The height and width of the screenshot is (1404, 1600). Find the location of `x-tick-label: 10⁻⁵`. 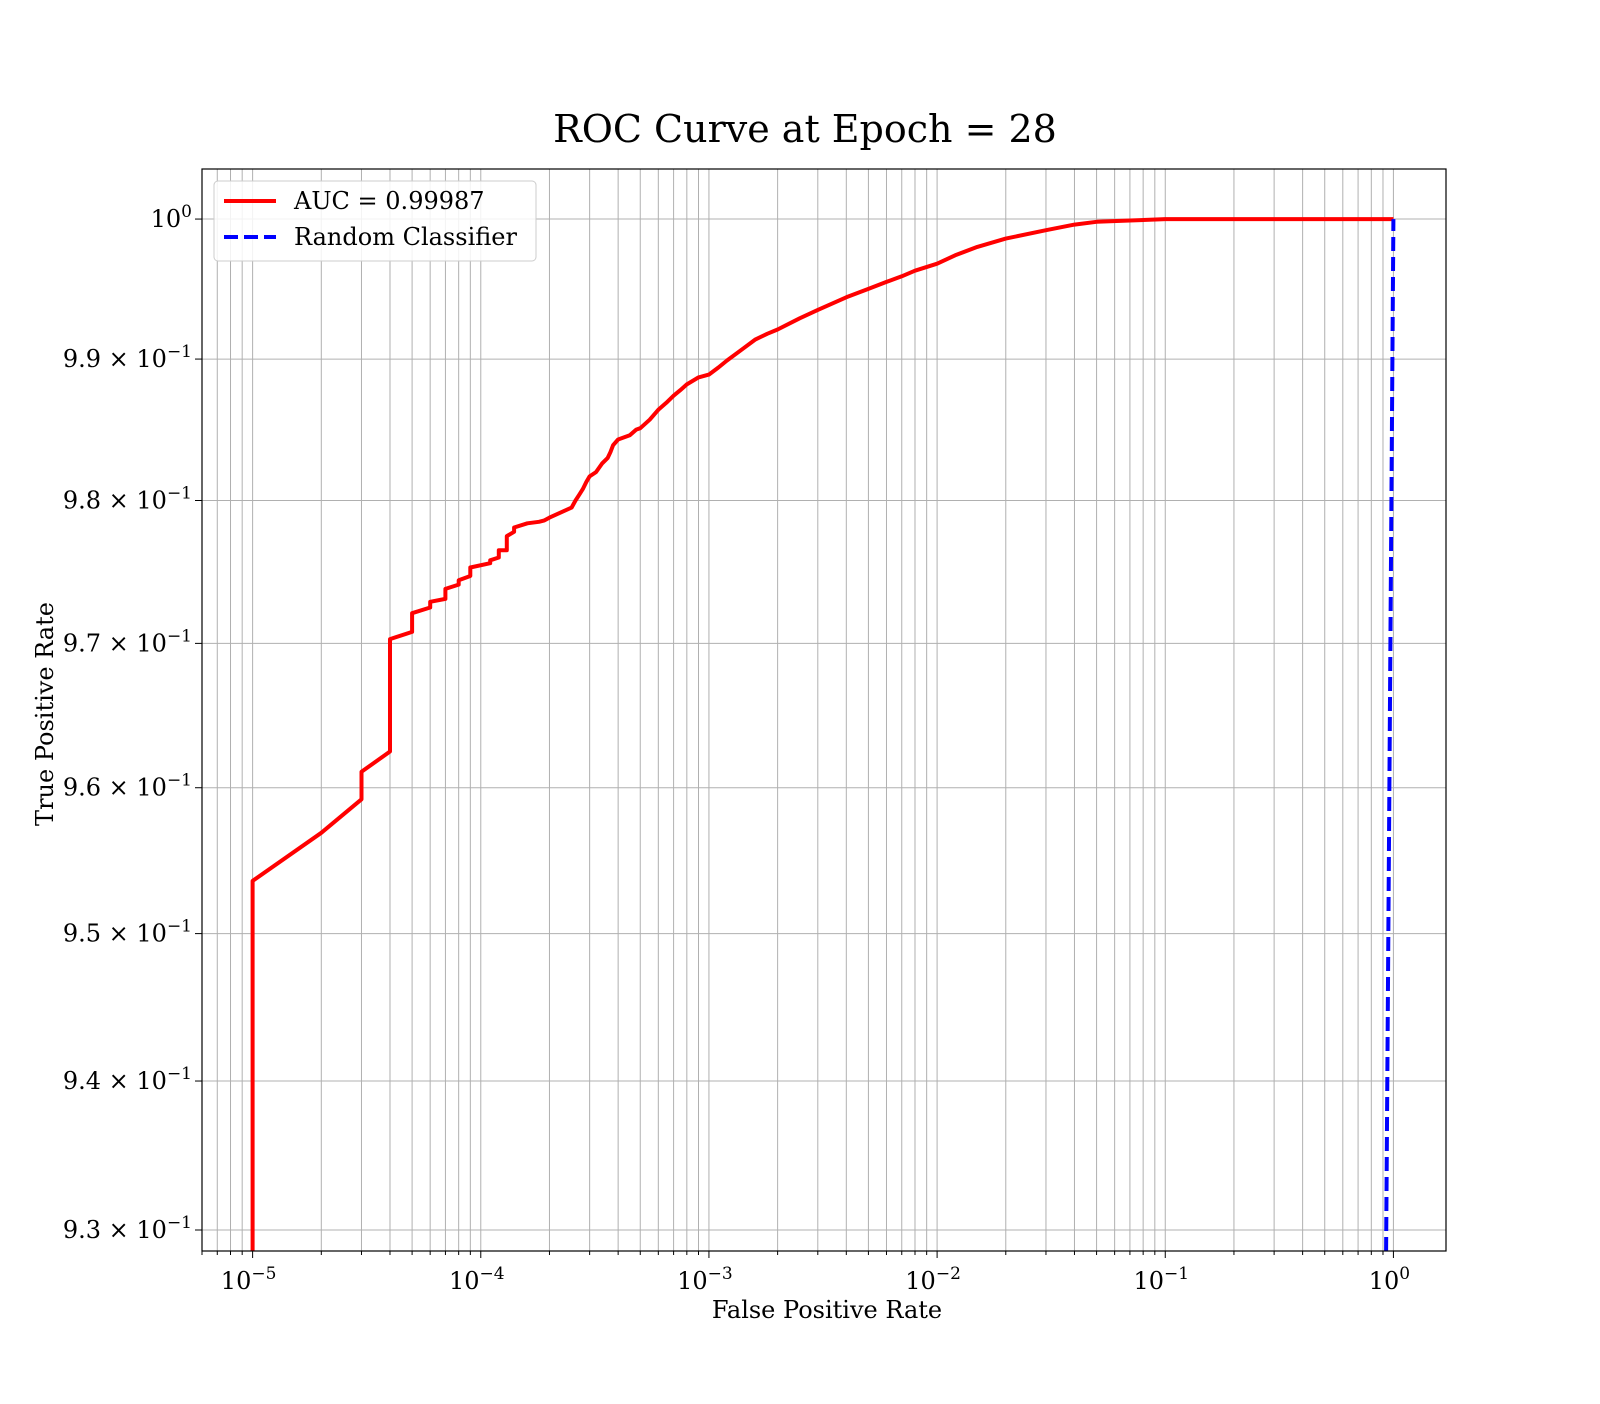

x-tick-label: 10⁻⁵ is located at coordinates (249, 1279).